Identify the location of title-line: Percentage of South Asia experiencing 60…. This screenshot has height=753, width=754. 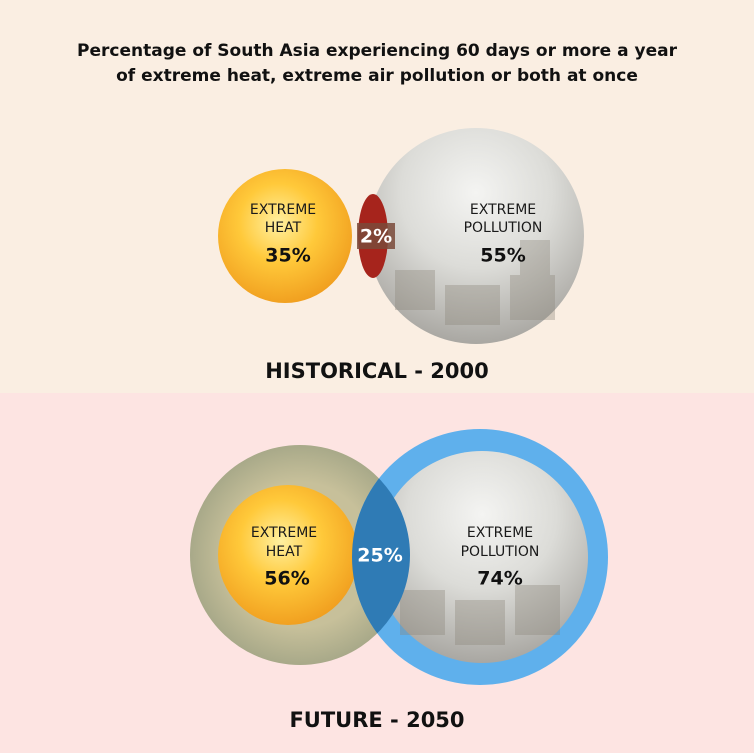
(377, 51).